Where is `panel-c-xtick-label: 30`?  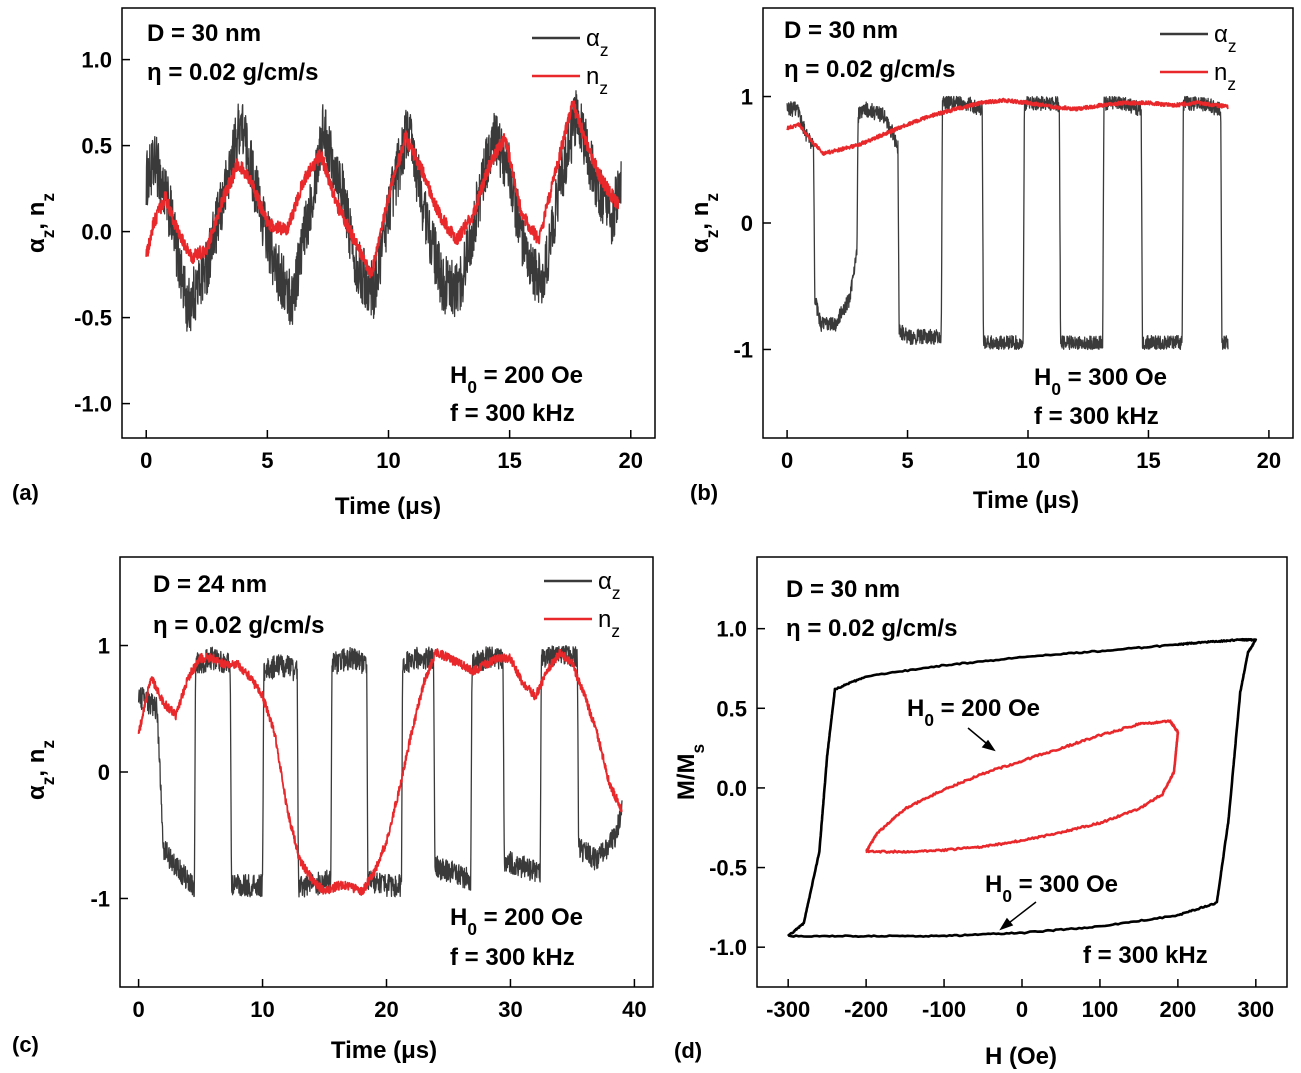 panel-c-xtick-label: 30 is located at coordinates (510, 1009).